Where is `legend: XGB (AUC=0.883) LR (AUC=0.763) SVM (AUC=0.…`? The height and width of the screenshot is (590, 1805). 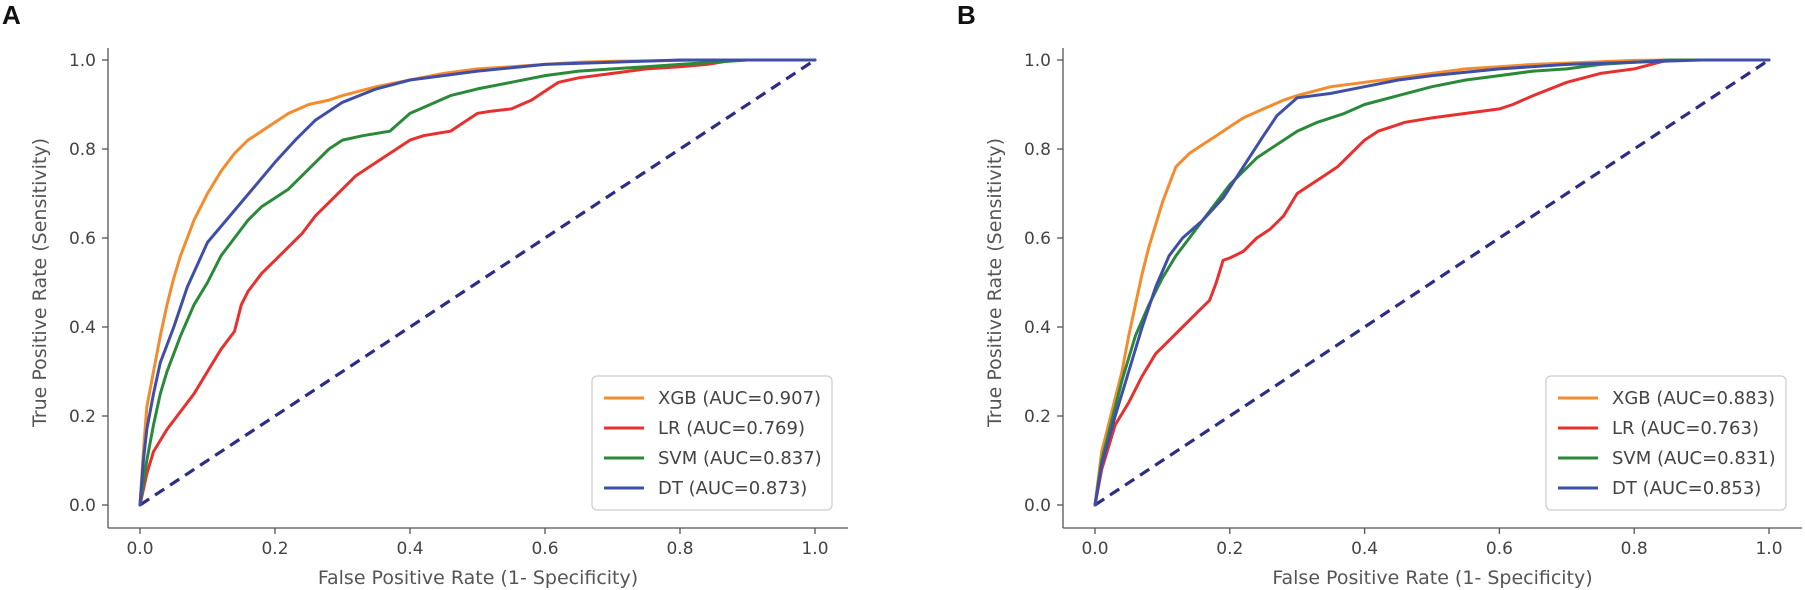 legend: XGB (AUC=0.883) LR (AUC=0.763) SVM (AUC=0.… is located at coordinates (1666, 443).